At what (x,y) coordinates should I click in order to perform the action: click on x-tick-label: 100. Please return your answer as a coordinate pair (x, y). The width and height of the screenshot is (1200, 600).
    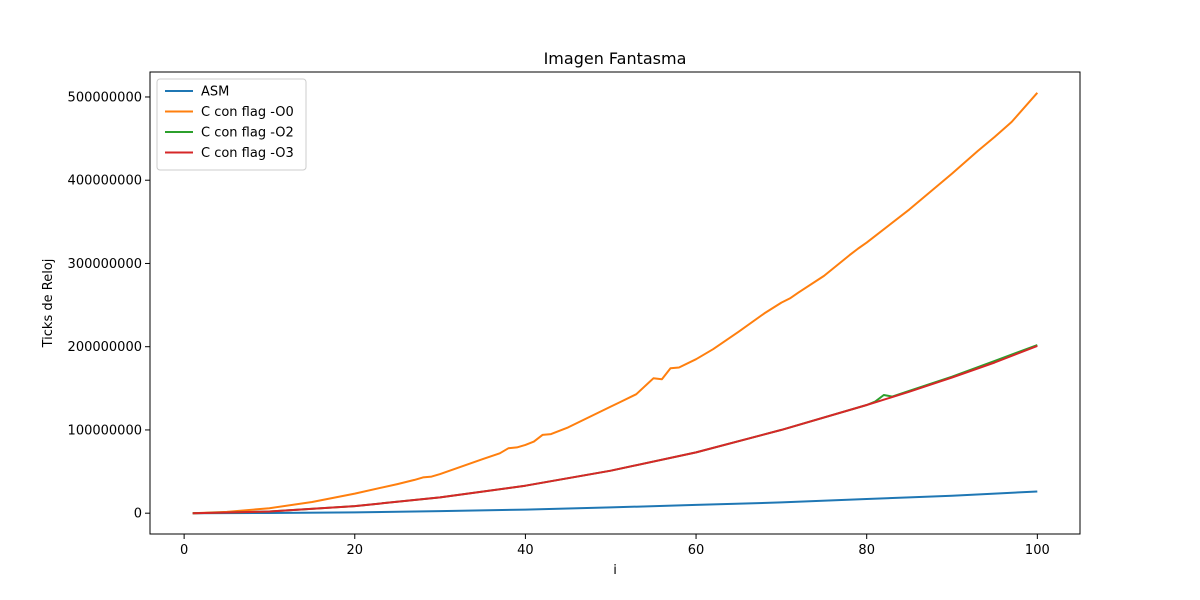
    Looking at the image, I should click on (1037, 550).